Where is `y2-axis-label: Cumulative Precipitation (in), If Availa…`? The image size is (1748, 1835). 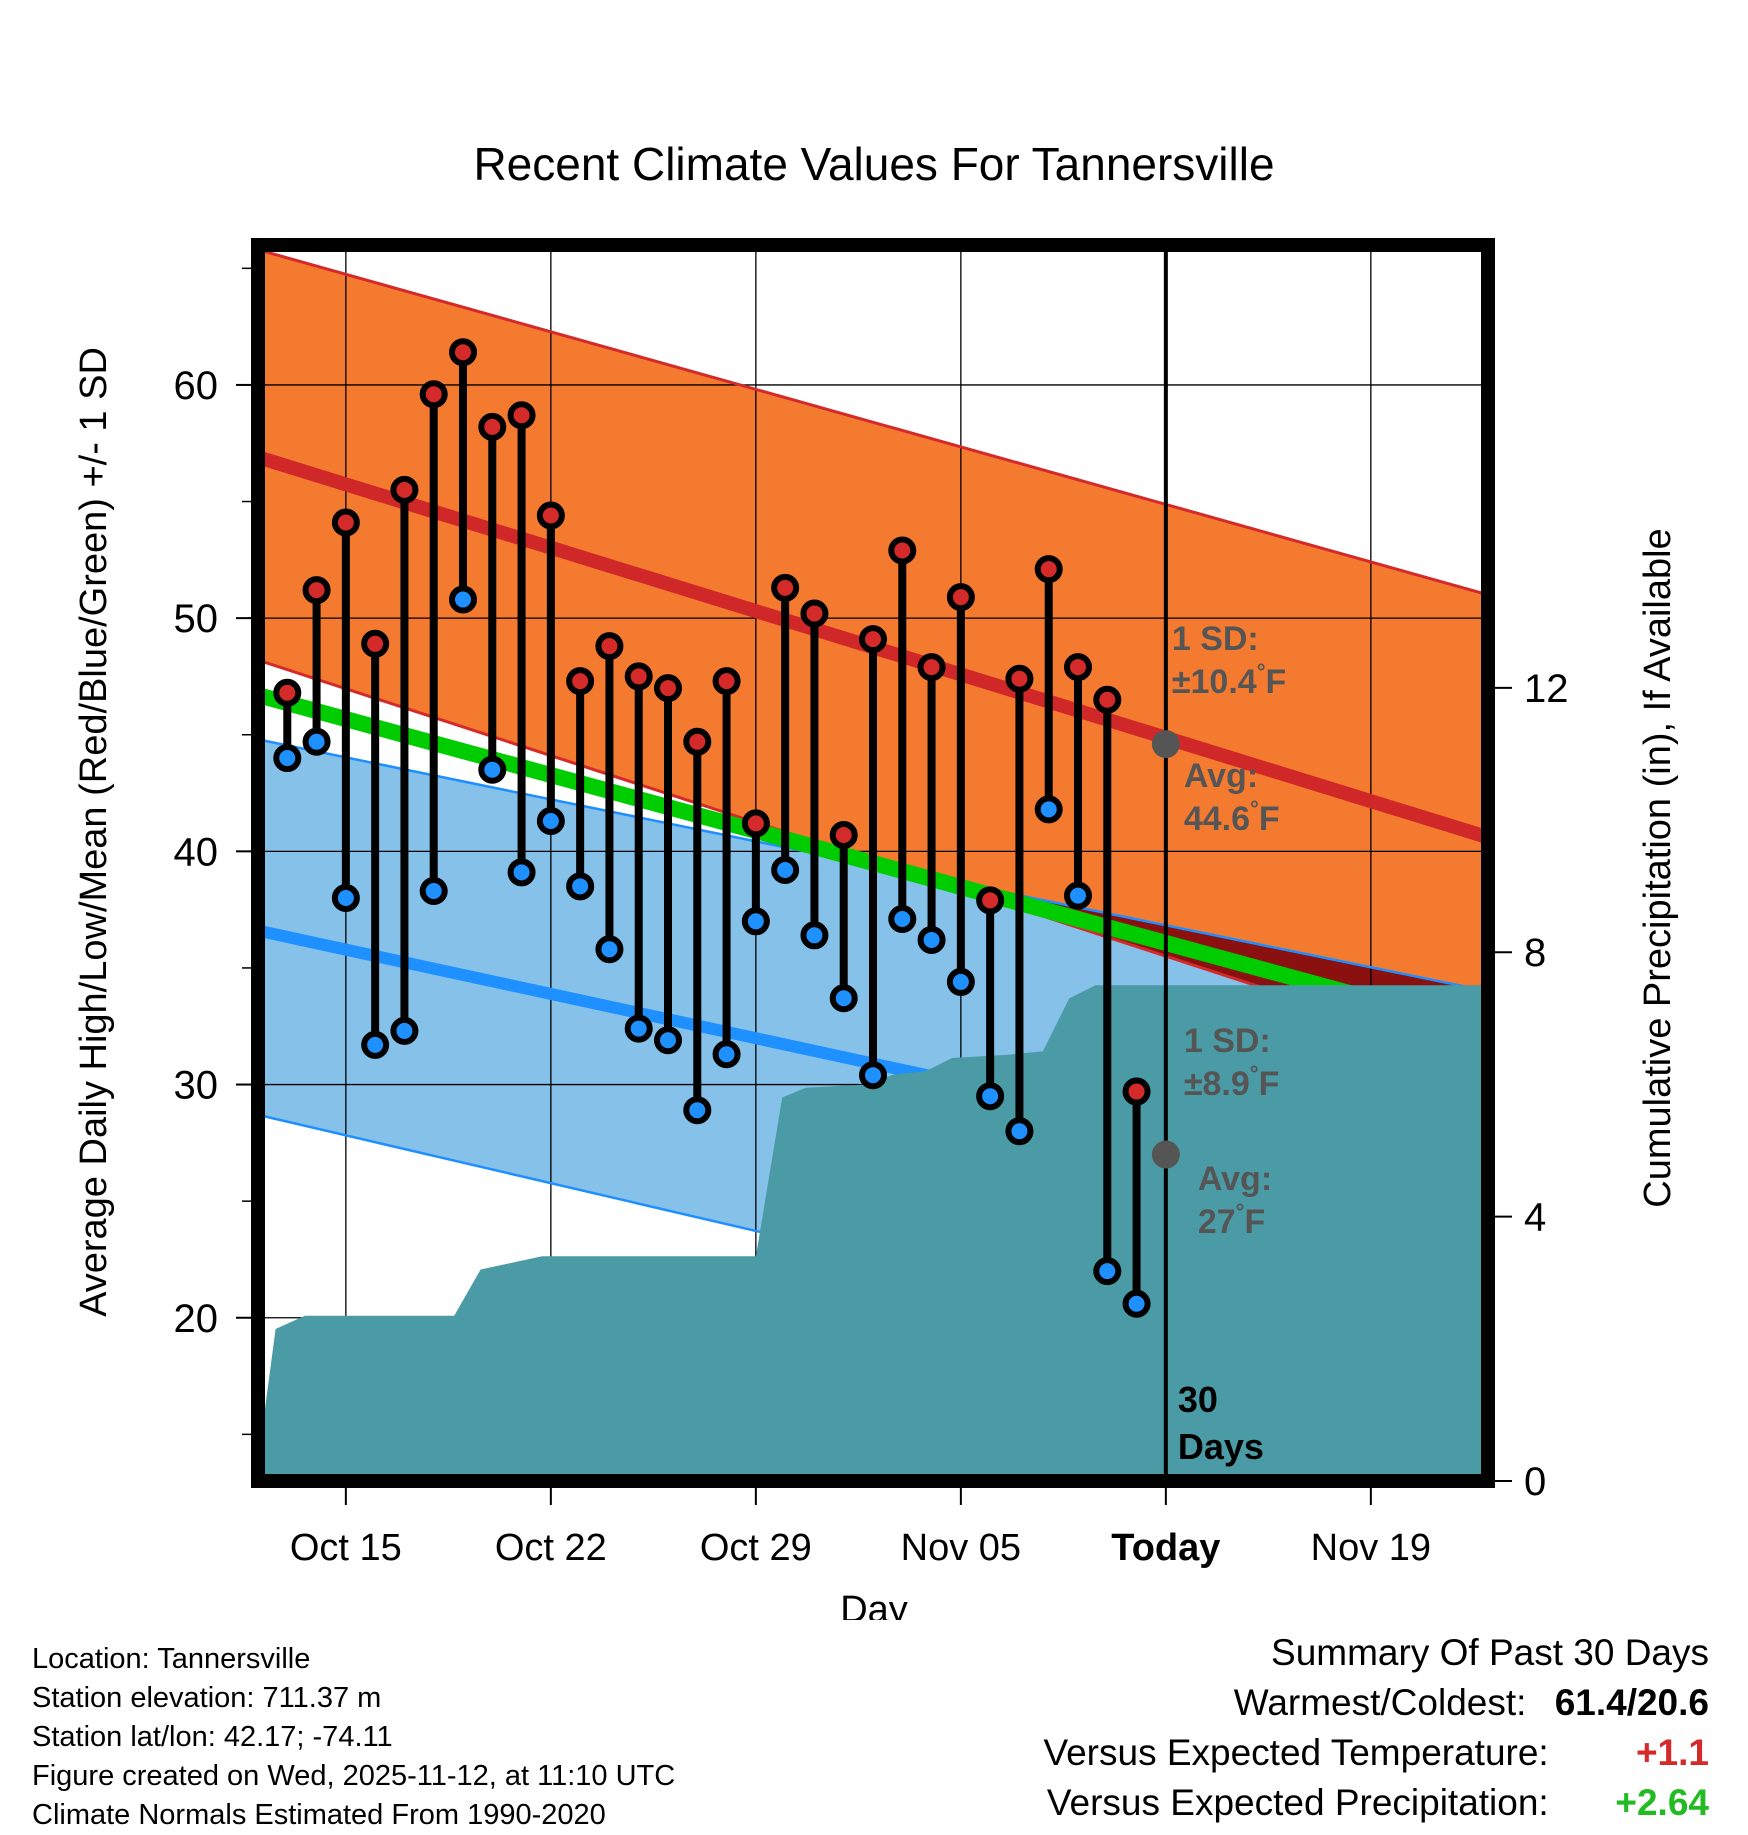 y2-axis-label: Cumulative Precipitation (in), If Availa… is located at coordinates (1658, 867).